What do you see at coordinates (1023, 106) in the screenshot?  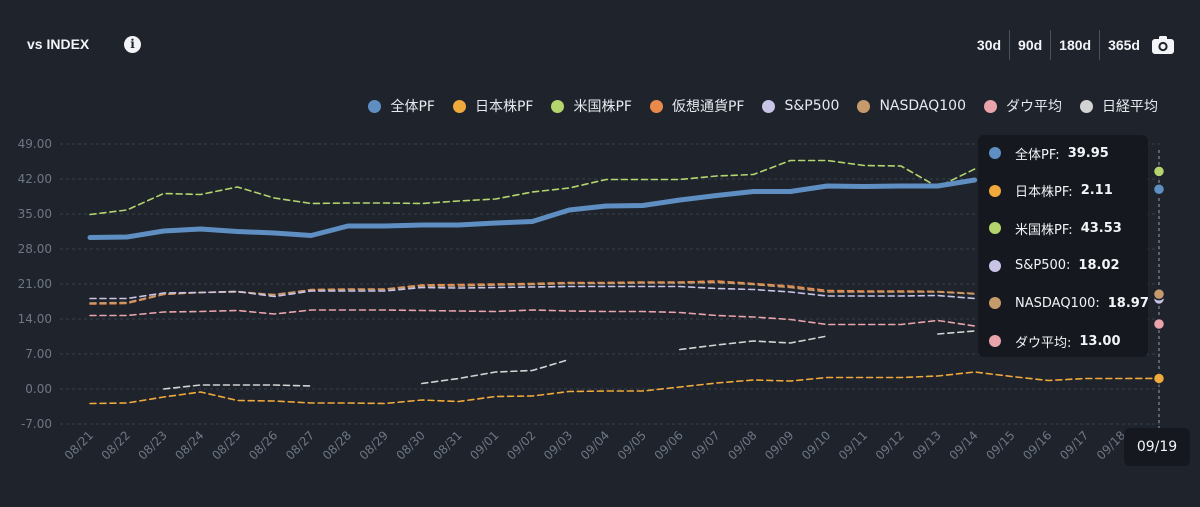 I see `legend-item: ダウ平均` at bounding box center [1023, 106].